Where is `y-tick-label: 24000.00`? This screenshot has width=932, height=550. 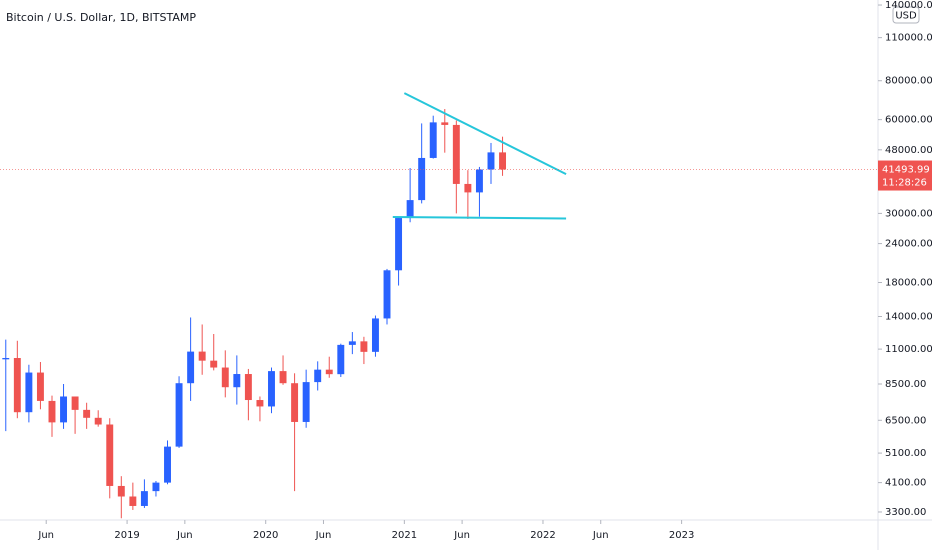
y-tick-label: 24000.00 is located at coordinates (908, 244).